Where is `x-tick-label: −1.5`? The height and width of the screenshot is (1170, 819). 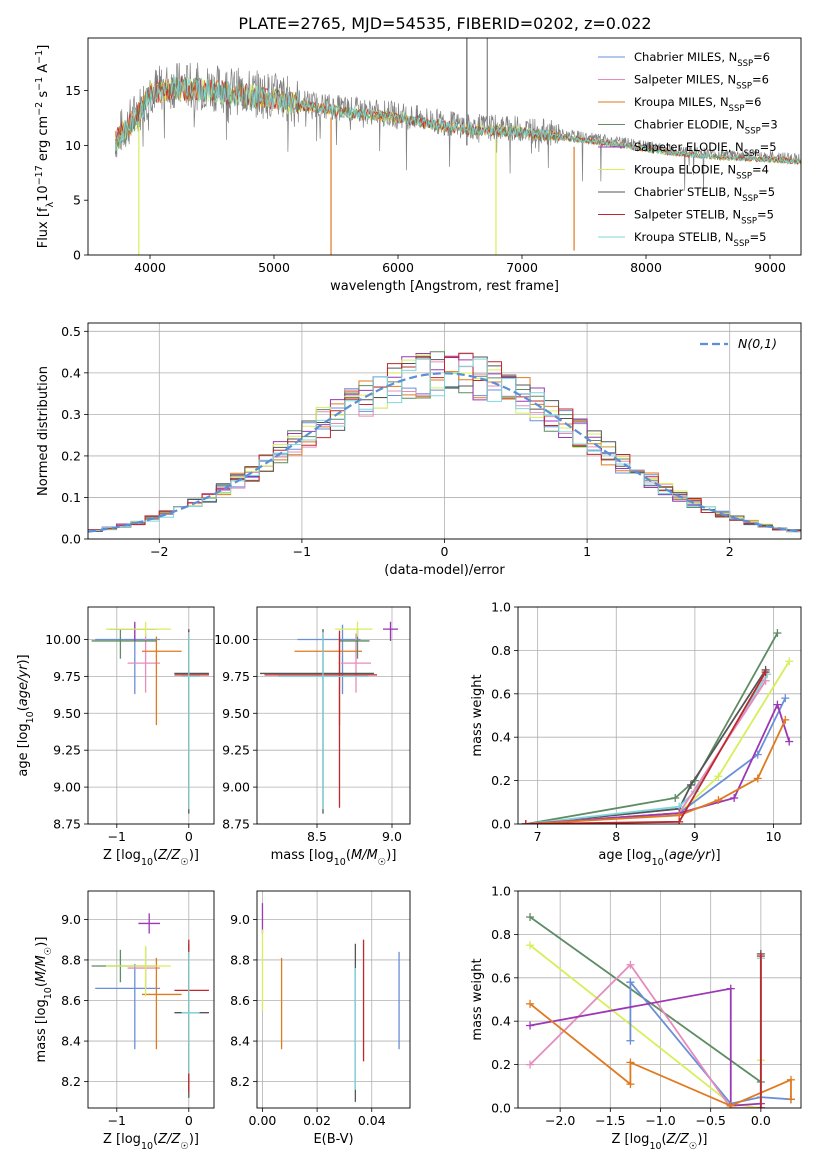 x-tick-label: −1.5 is located at coordinates (610, 1120).